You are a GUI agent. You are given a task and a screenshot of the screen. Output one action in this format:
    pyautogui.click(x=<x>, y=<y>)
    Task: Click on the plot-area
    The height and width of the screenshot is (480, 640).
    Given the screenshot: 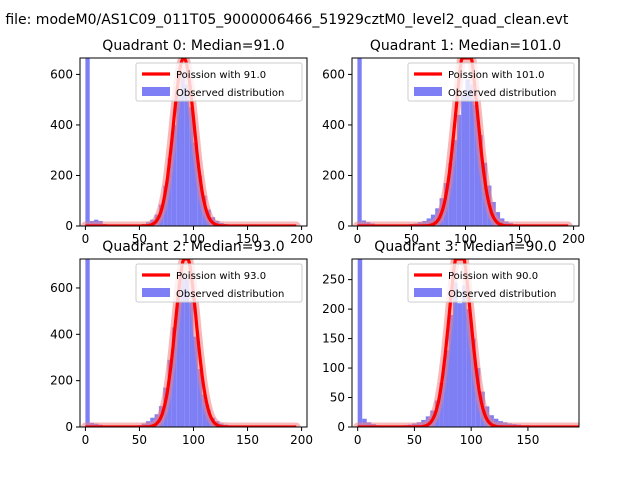 What is the action you would take?
    pyautogui.click(x=462, y=142)
    